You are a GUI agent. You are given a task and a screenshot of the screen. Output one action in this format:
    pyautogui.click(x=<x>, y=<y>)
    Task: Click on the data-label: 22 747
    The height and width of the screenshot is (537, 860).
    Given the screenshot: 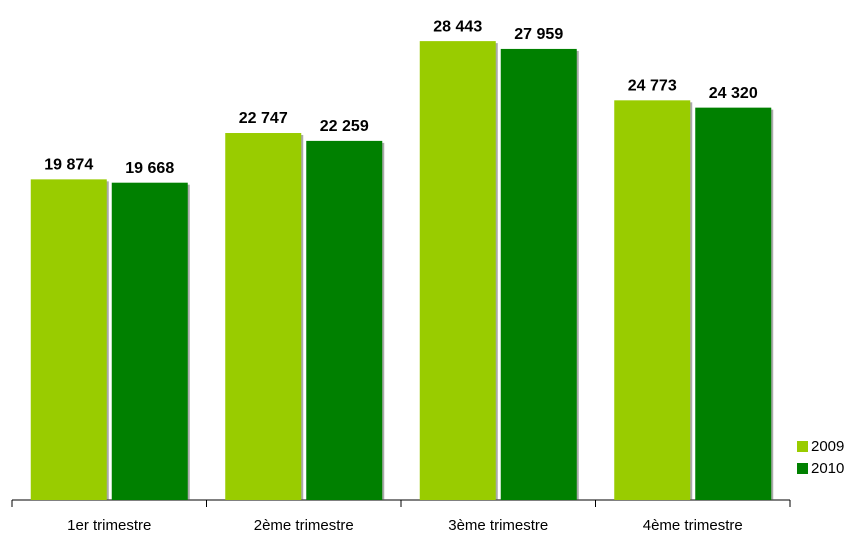 What is the action you would take?
    pyautogui.click(x=263, y=118)
    